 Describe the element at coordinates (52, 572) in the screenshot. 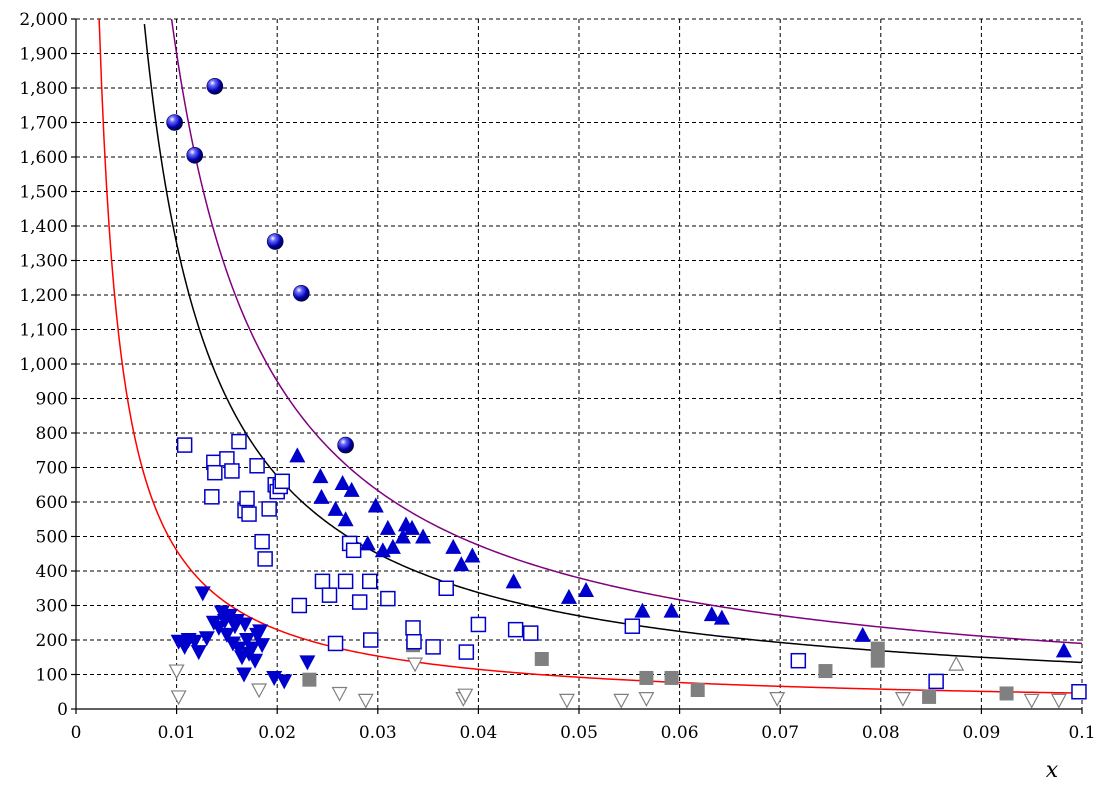

I see `y-tick-label: 400` at that location.